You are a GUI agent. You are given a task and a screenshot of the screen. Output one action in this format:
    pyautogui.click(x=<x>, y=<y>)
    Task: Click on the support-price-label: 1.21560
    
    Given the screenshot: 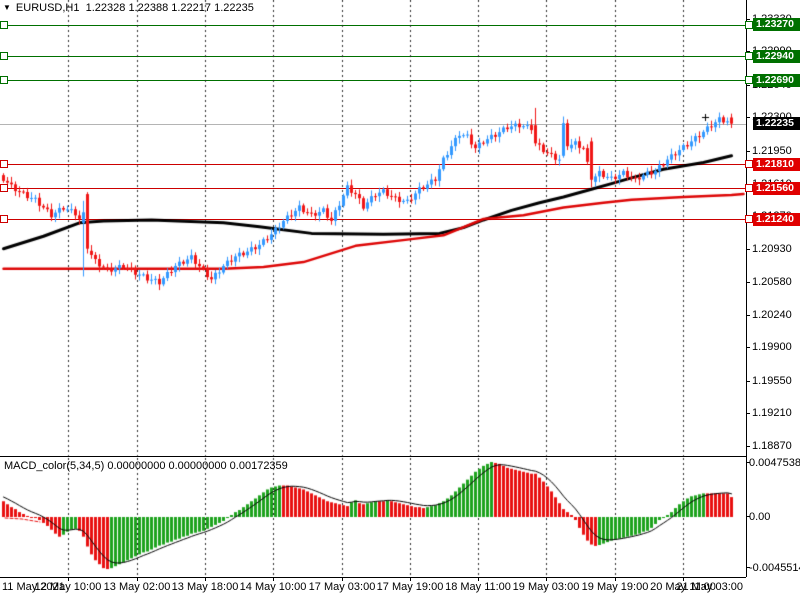 What is the action you would take?
    pyautogui.click(x=776, y=188)
    